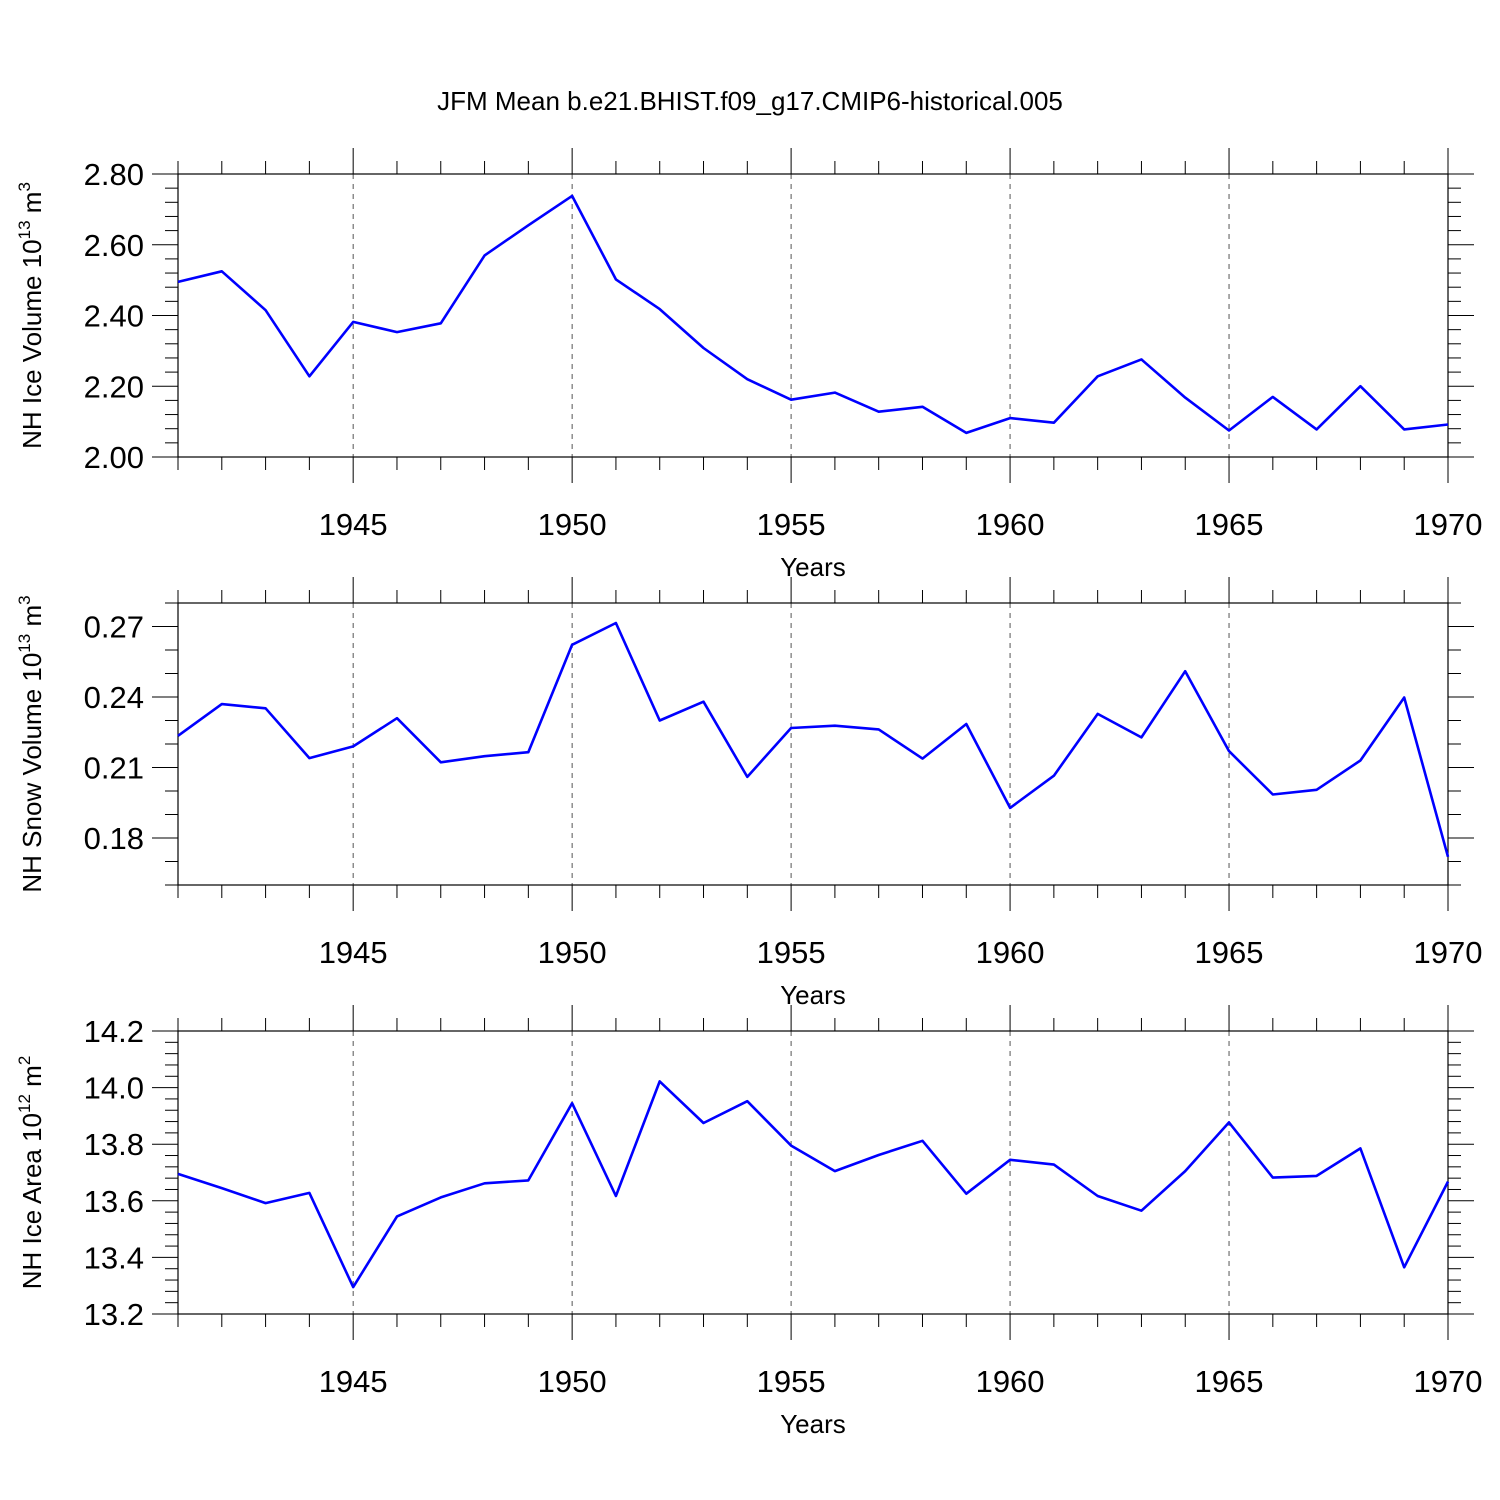 Image resolution: width=1500 pixels, height=1500 pixels. What do you see at coordinates (114, 1257) in the screenshot?
I see `y-tick-label: 13.4` at bounding box center [114, 1257].